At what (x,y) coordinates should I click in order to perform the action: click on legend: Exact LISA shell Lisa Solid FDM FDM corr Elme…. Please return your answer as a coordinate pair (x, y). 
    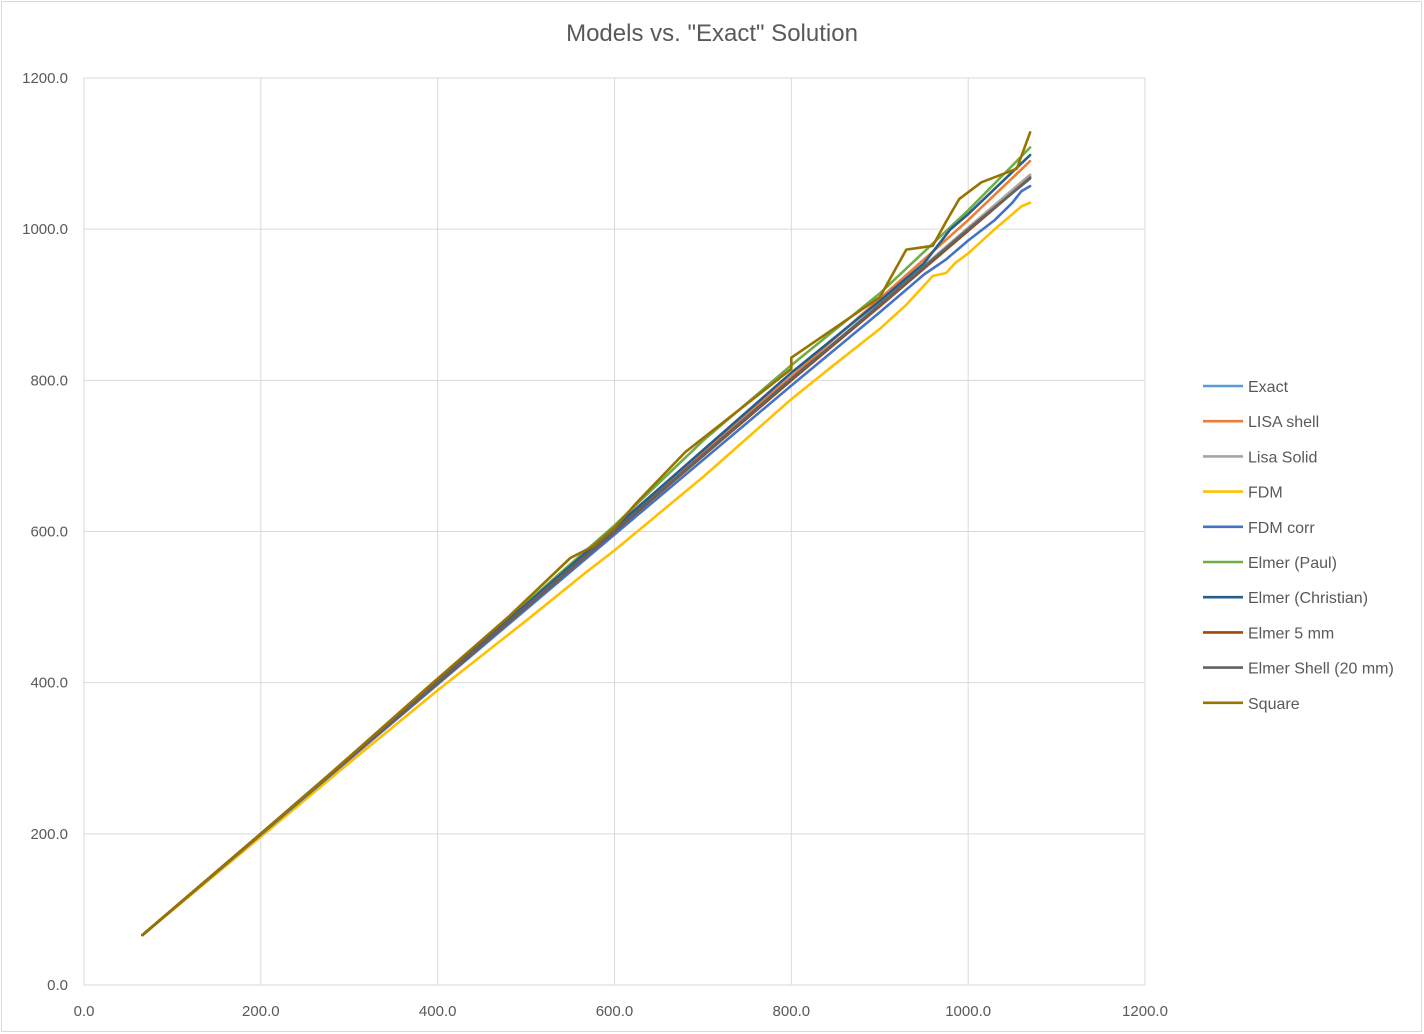
    Looking at the image, I should click on (1298, 546).